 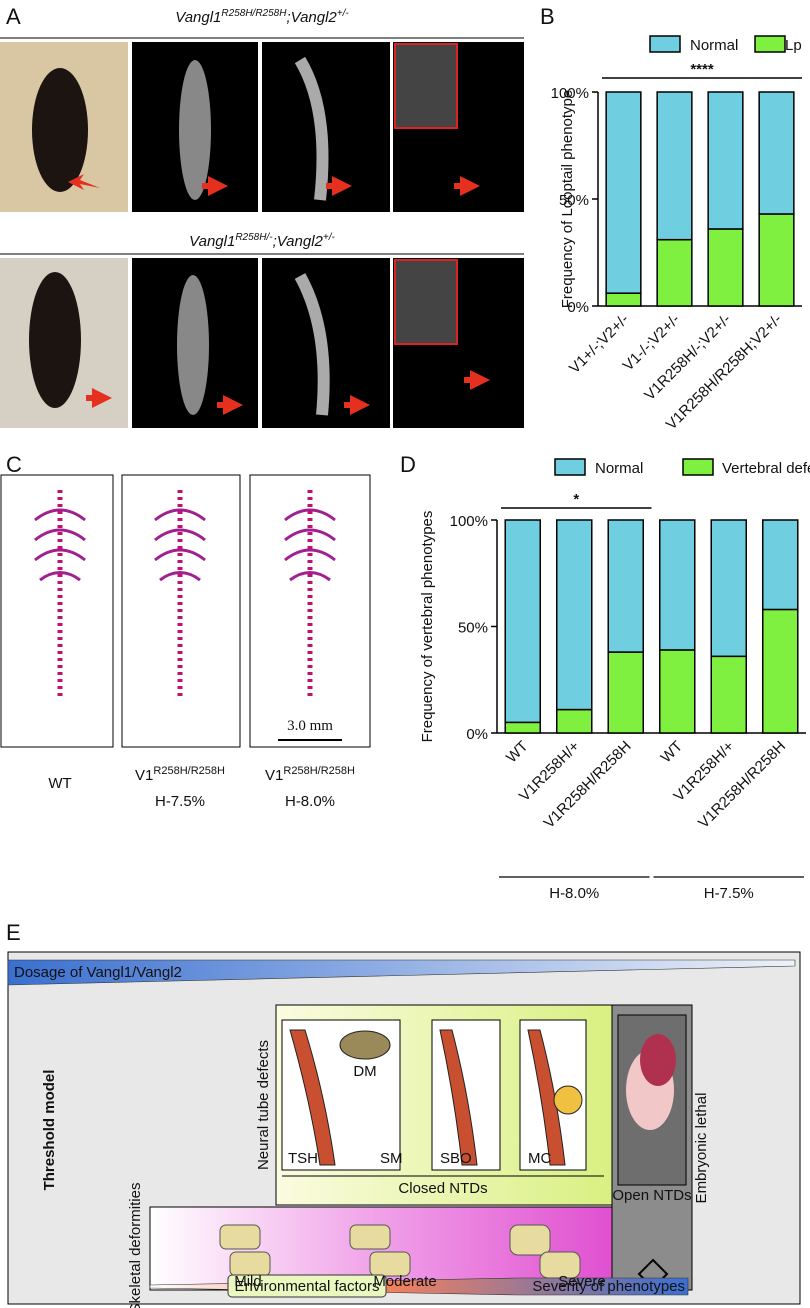 I want to click on scale-bar-label: 3.0 mm, so click(x=310, y=726).